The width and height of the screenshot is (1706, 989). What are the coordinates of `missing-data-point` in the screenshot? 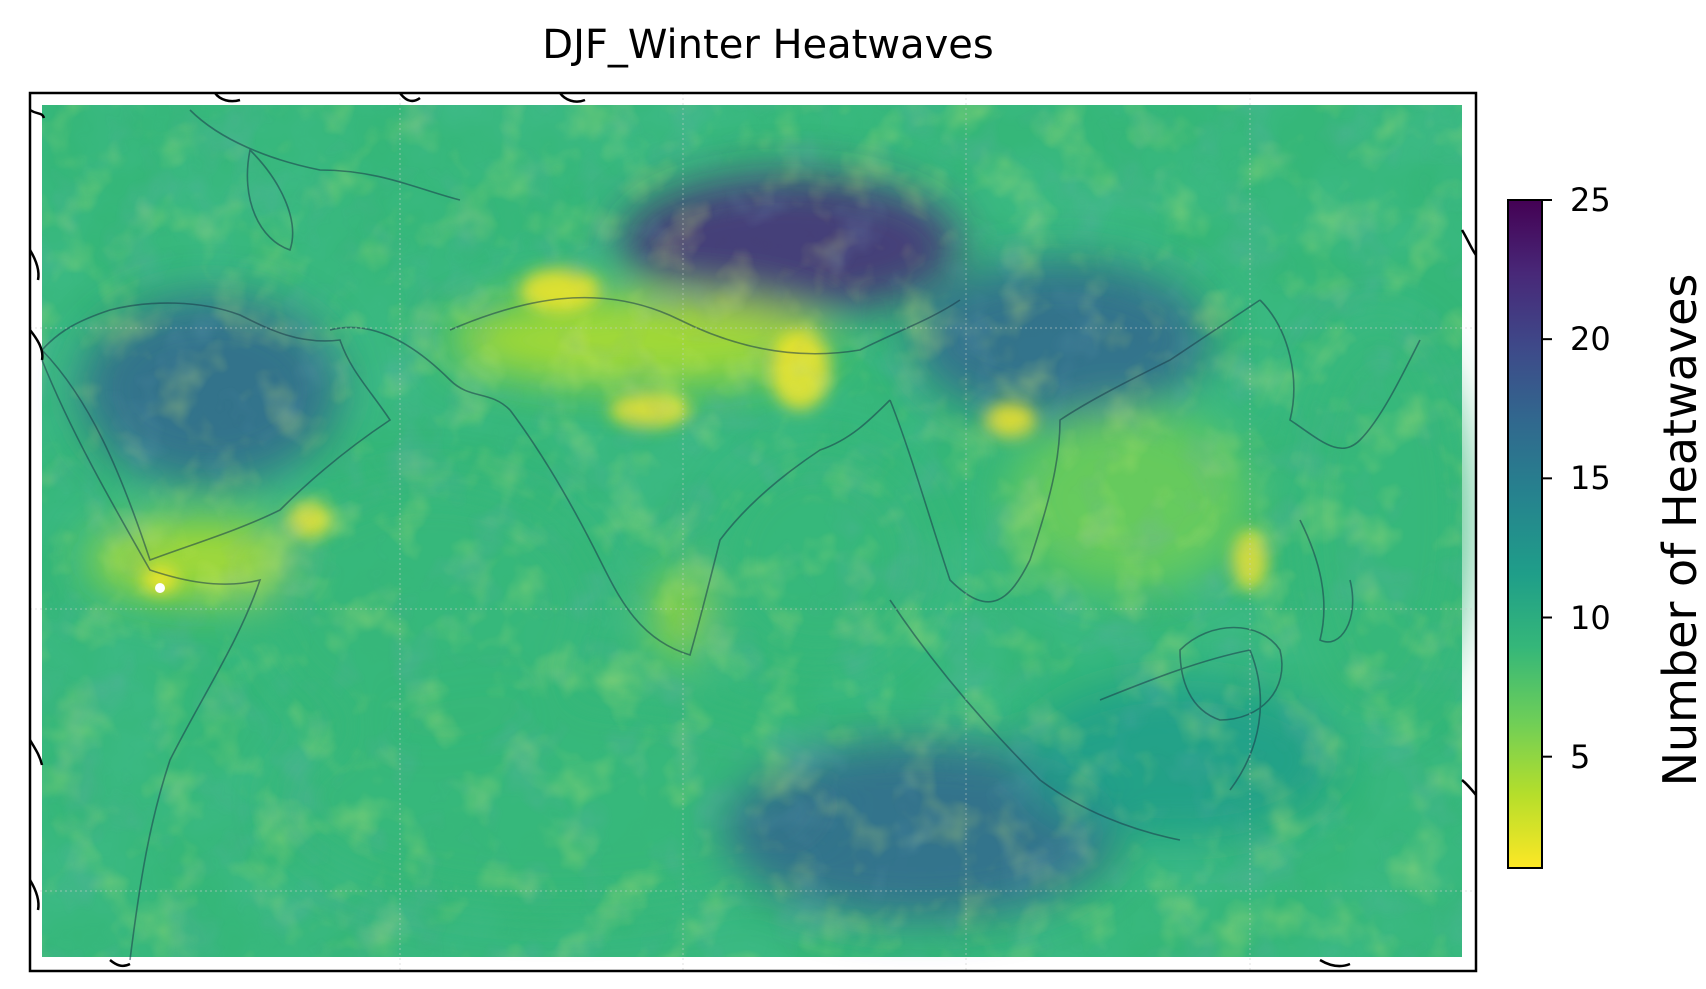 It's located at (160, 588).